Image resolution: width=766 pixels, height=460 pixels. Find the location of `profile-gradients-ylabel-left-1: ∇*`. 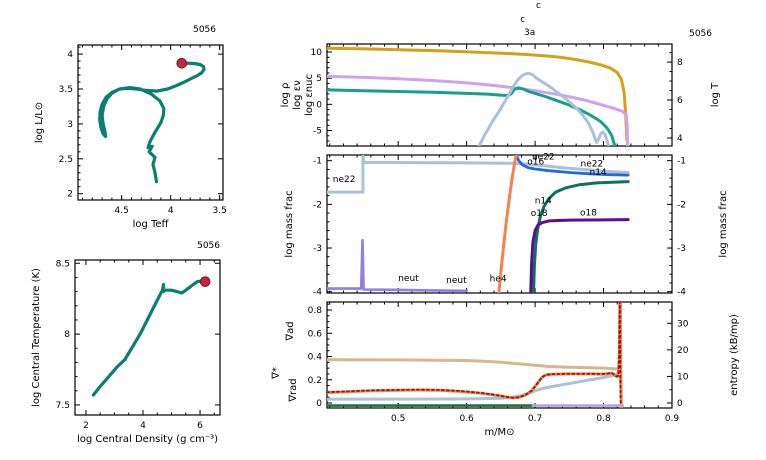

profile-gradients-ylabel-left-1: ∇* is located at coordinates (276, 373).